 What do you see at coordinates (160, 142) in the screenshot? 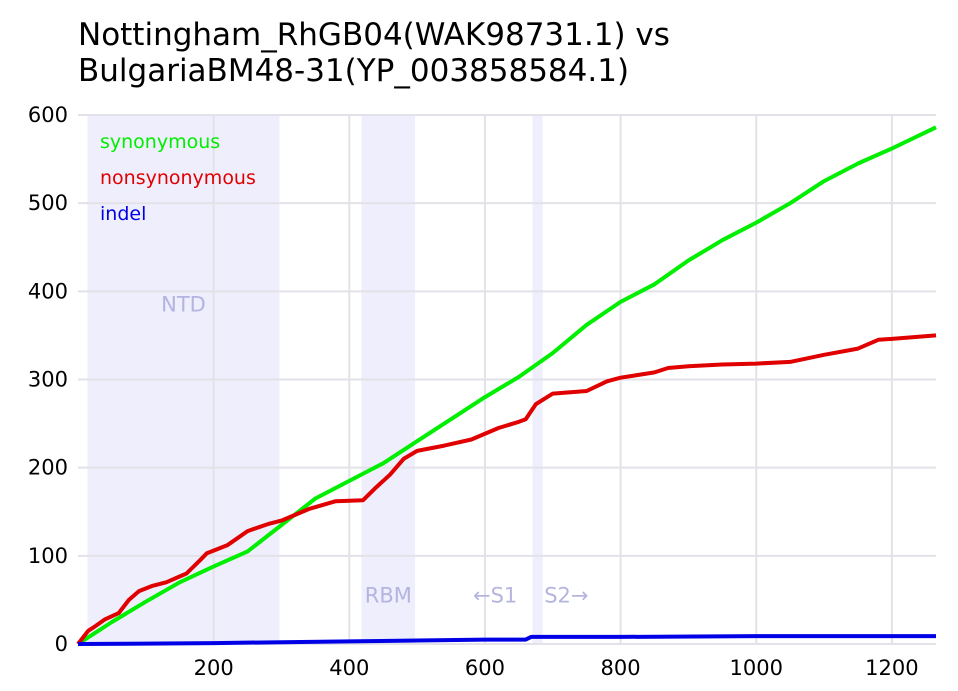
I see `legend-item-synonymous: synonymous` at bounding box center [160, 142].